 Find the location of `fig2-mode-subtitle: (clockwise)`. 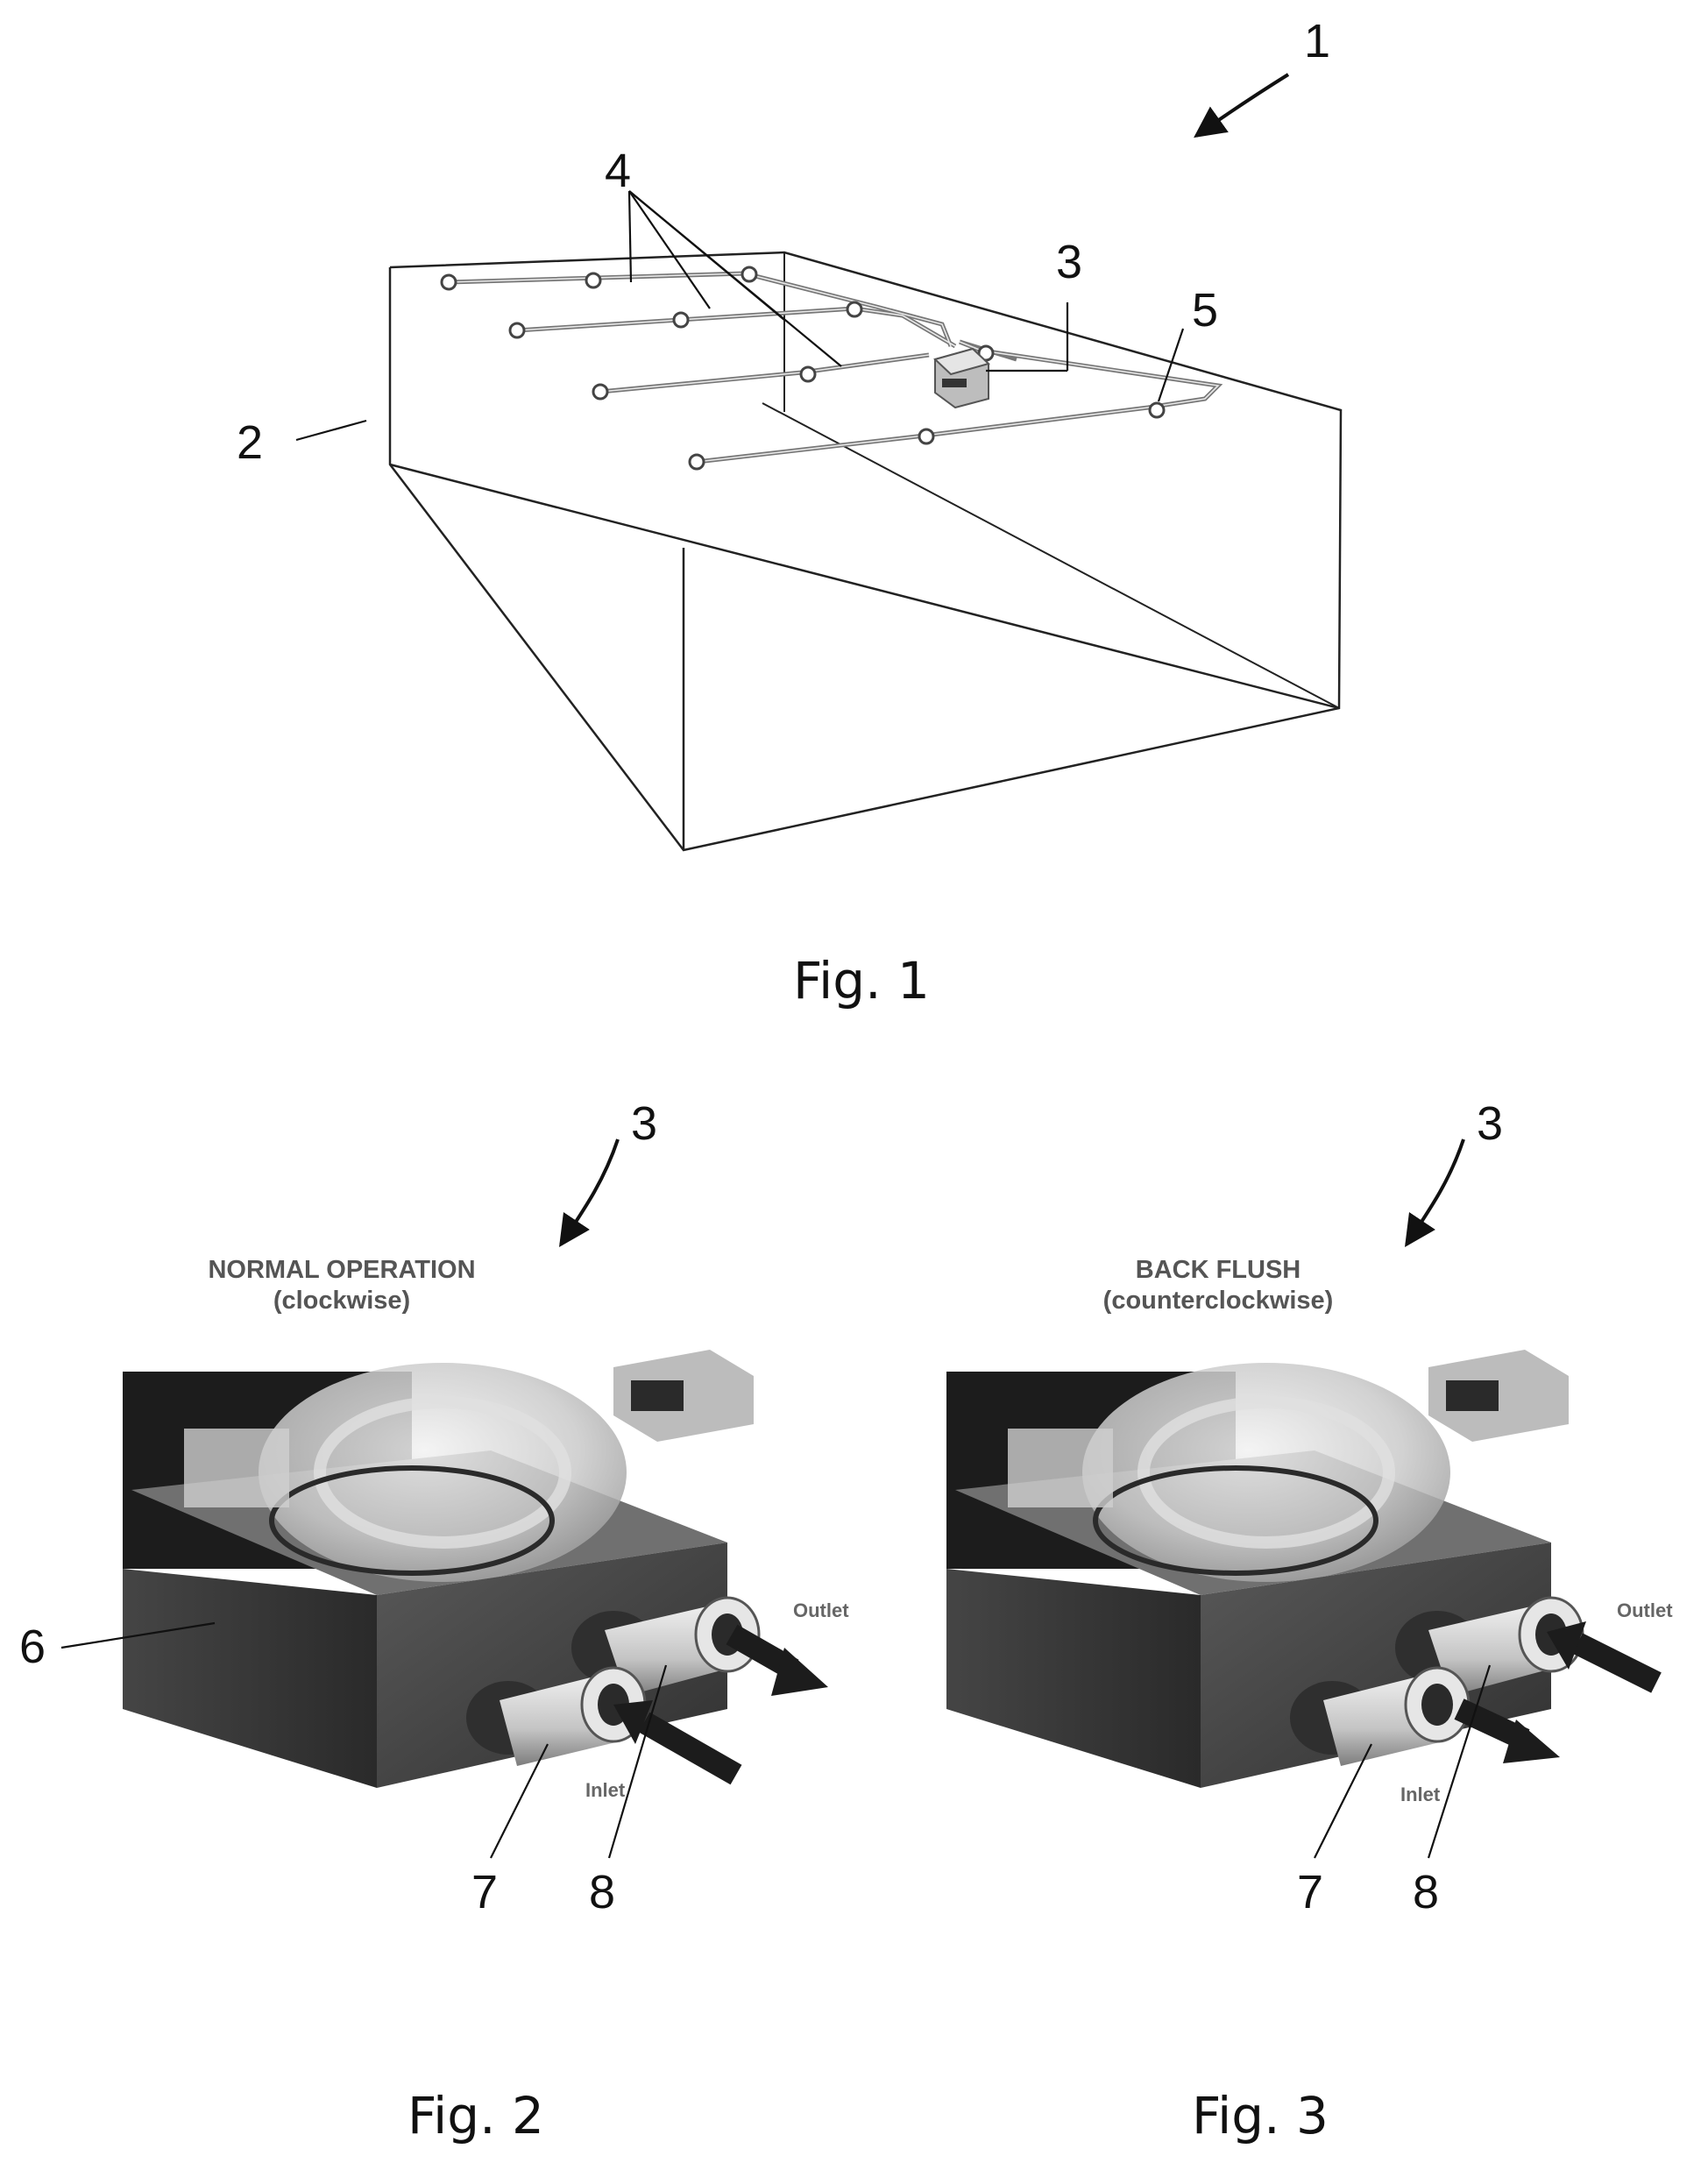

fig2-mode-subtitle: (clockwise) is located at coordinates (342, 1301).